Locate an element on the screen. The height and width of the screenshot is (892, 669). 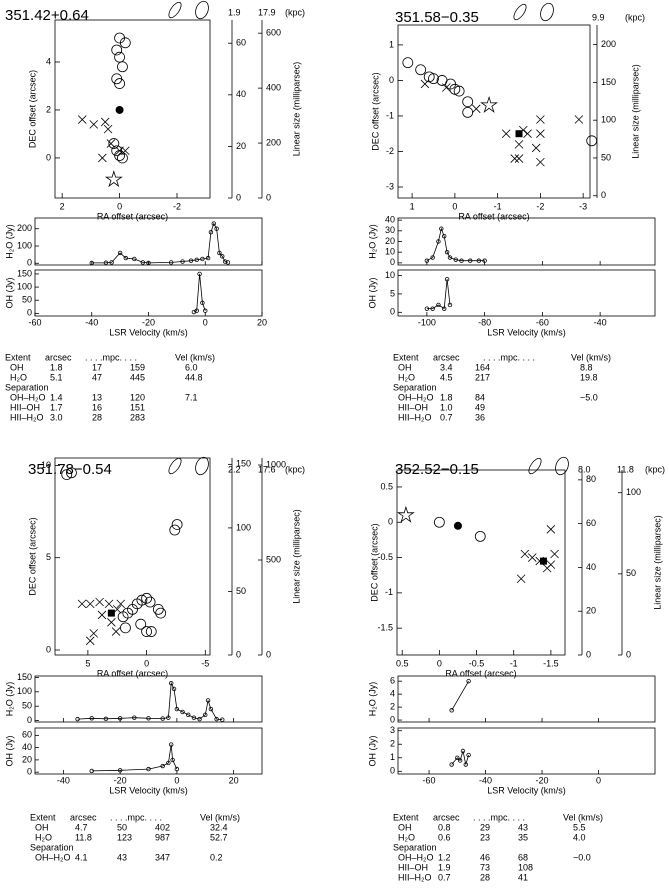
table-cell: 19.8 is located at coordinates (589, 377).